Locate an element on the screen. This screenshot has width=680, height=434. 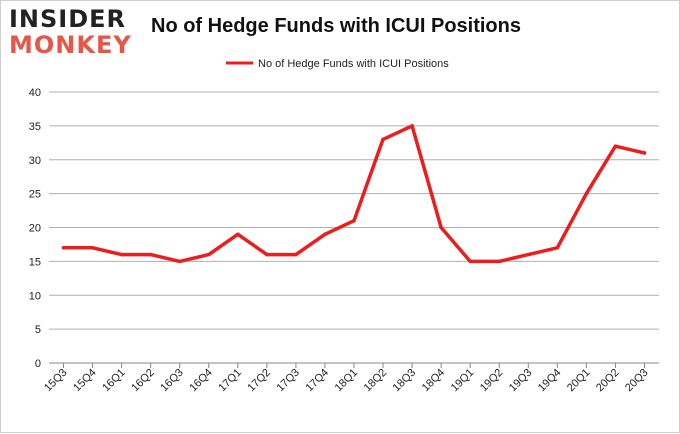
x-tick-label: 17Q3 is located at coordinates (289, 381).